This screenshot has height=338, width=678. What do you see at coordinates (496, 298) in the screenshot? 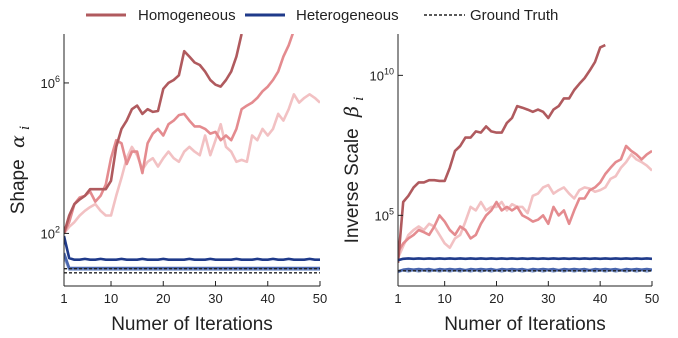
I see `right-x-tick-label: 20` at bounding box center [496, 298].